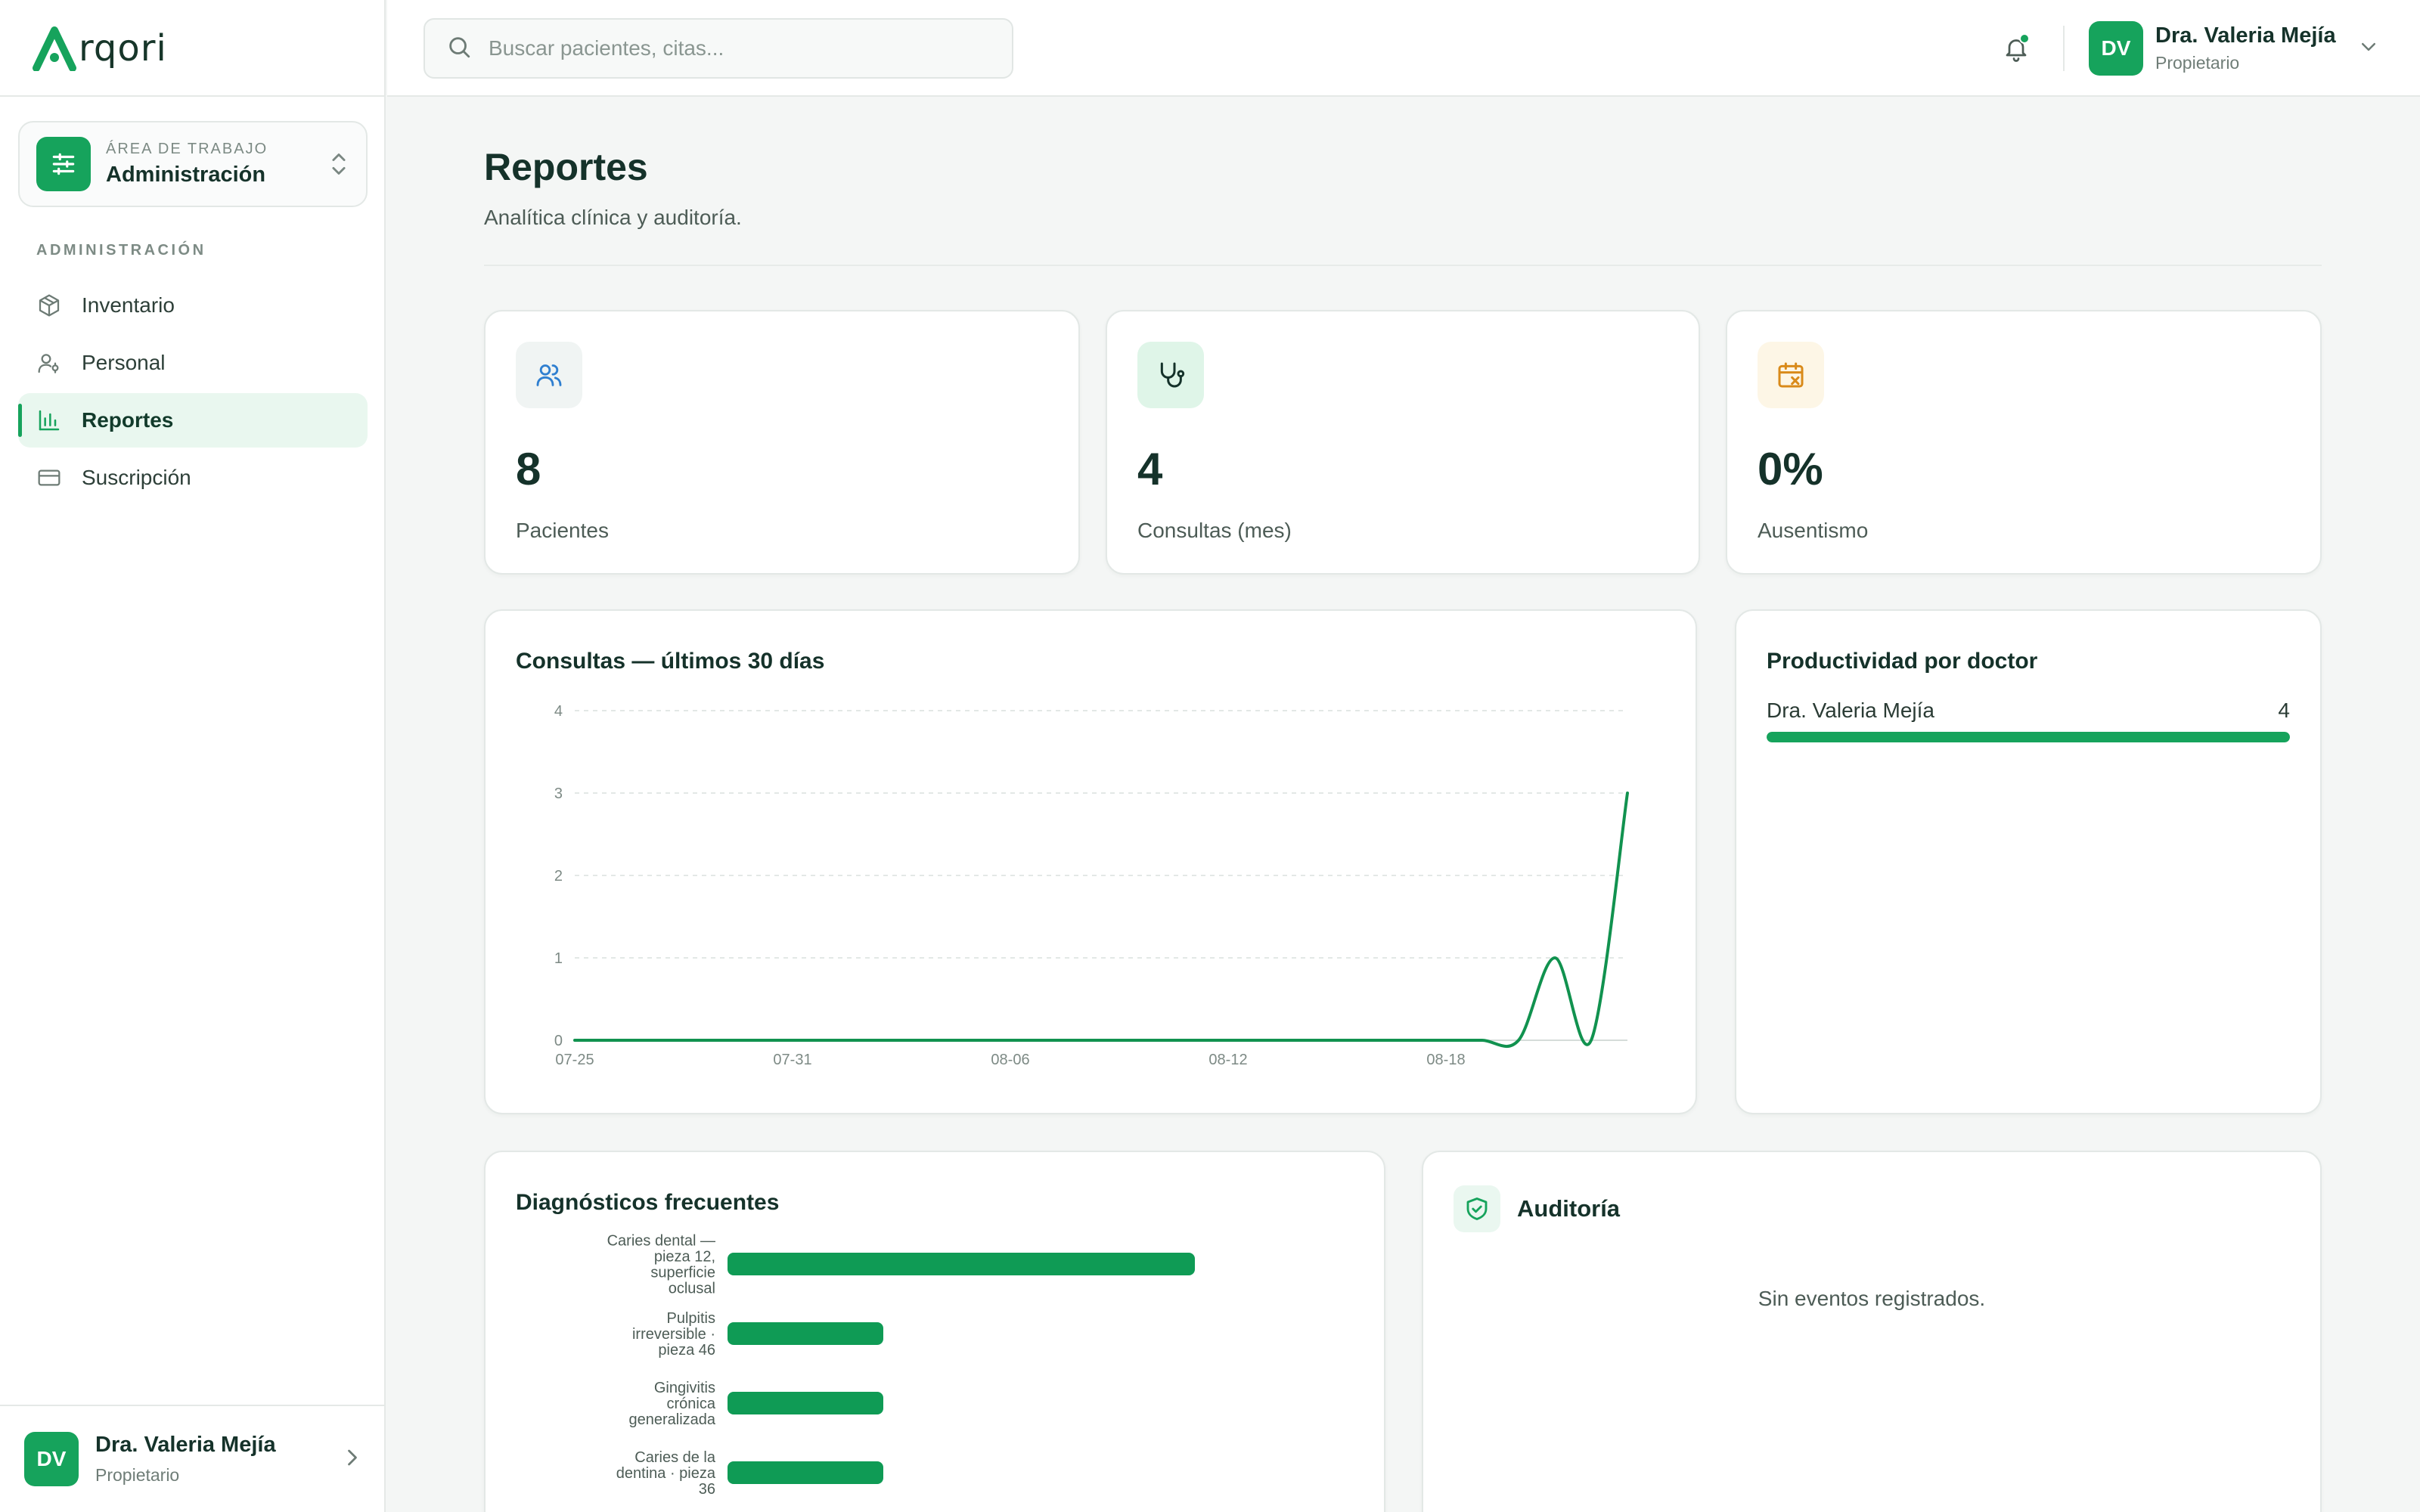 The width and height of the screenshot is (2420, 1512). I want to click on x-tick-label: 08-06, so click(1010, 1060).